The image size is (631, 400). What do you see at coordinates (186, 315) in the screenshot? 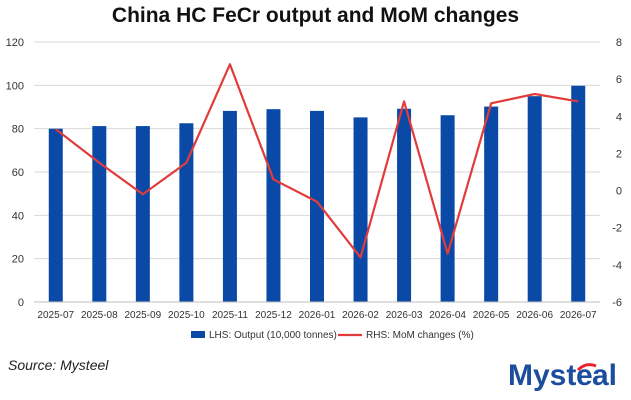
I see `x-tick-label: 2025-10` at bounding box center [186, 315].